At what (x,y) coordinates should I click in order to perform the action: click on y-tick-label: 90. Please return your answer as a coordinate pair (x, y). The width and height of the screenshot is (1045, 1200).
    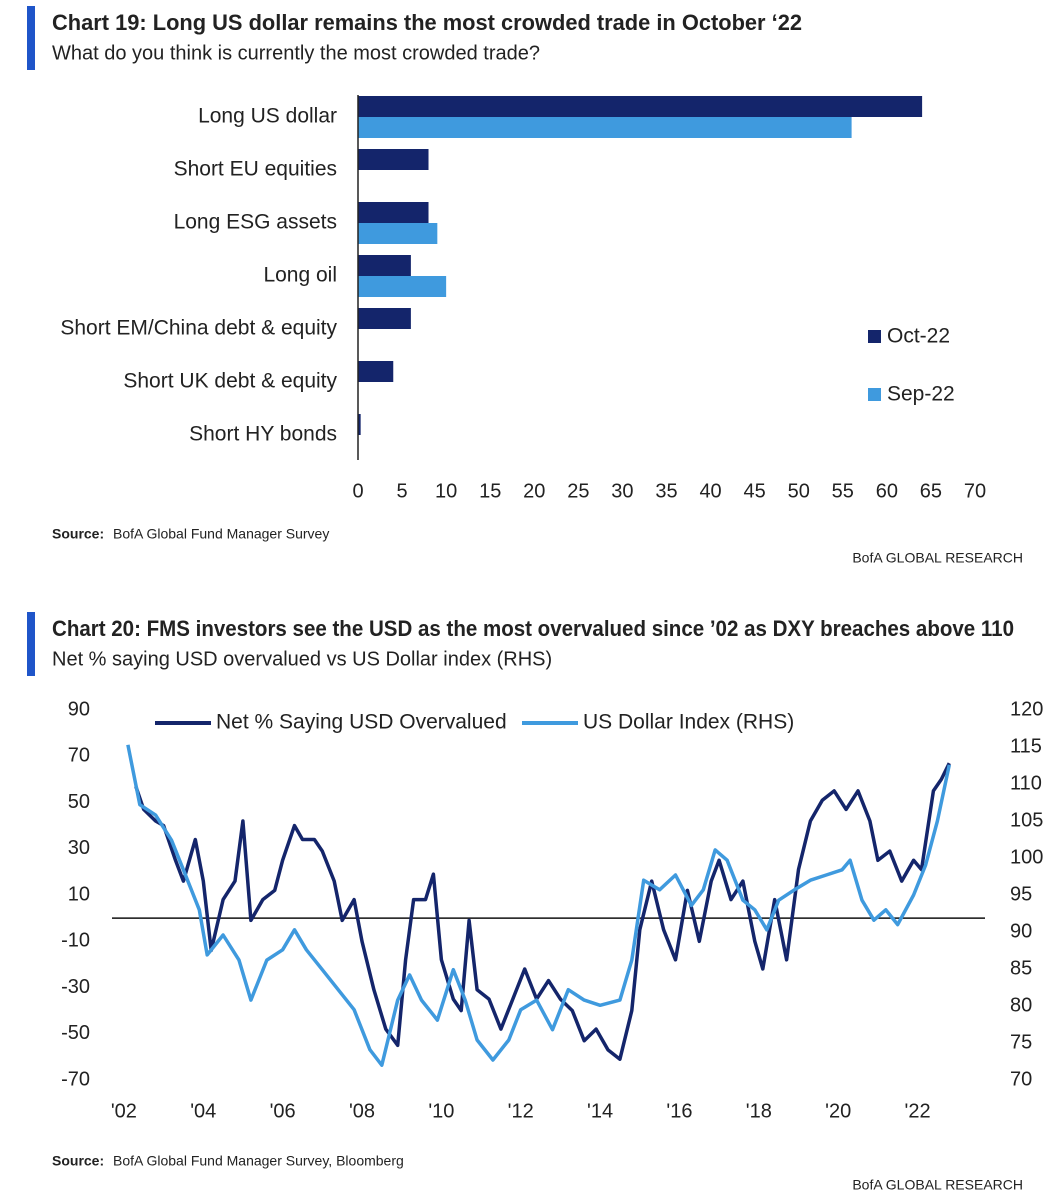
    Looking at the image, I should click on (79, 709).